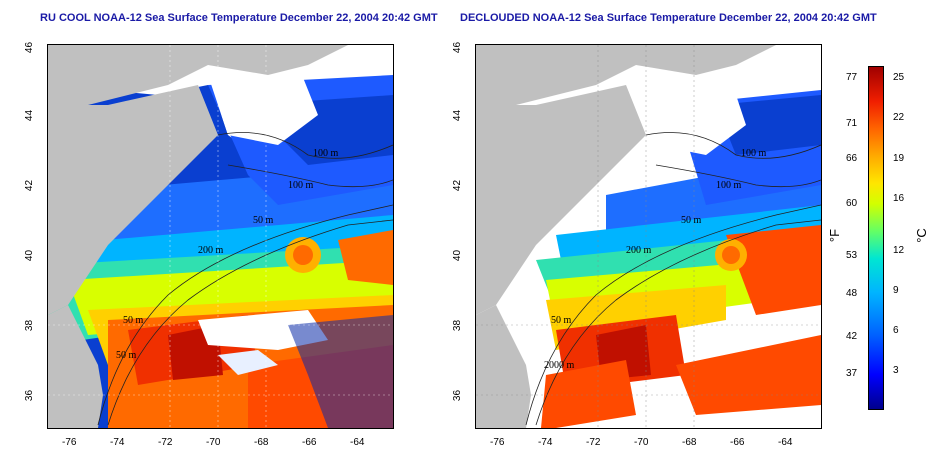  Describe the element at coordinates (899, 158) in the screenshot. I see `colorbar-c-tick: 19` at that location.